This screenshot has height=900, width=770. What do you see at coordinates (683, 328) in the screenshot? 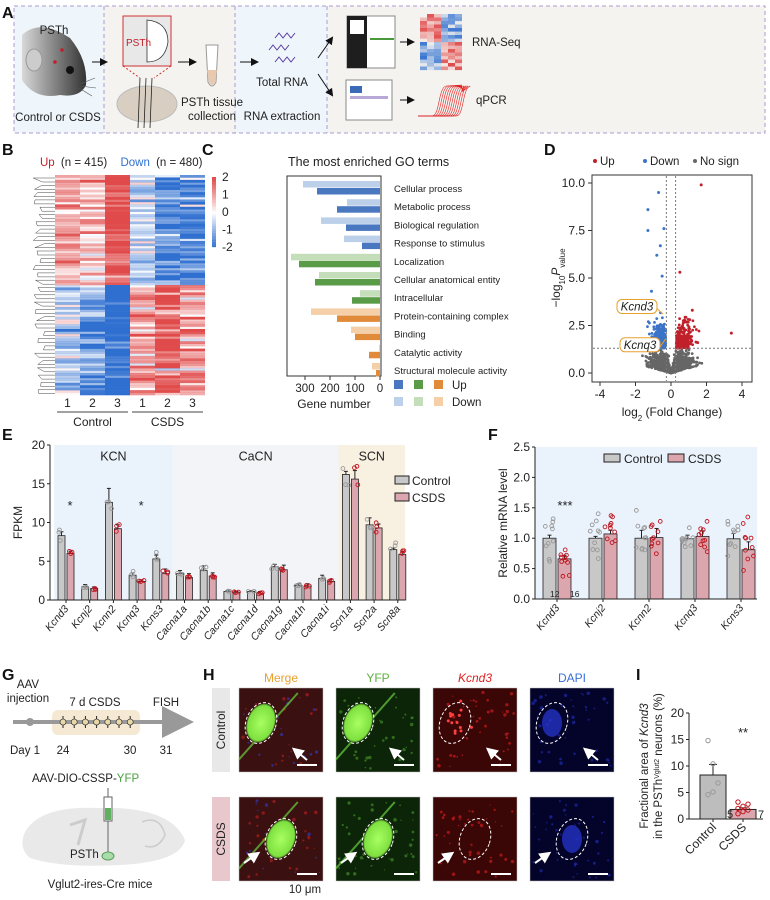
I see `point-up` at bounding box center [683, 328].